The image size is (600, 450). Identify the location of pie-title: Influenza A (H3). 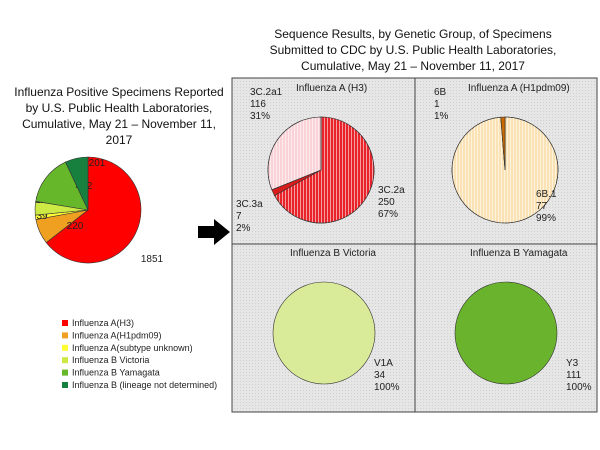
(331, 88).